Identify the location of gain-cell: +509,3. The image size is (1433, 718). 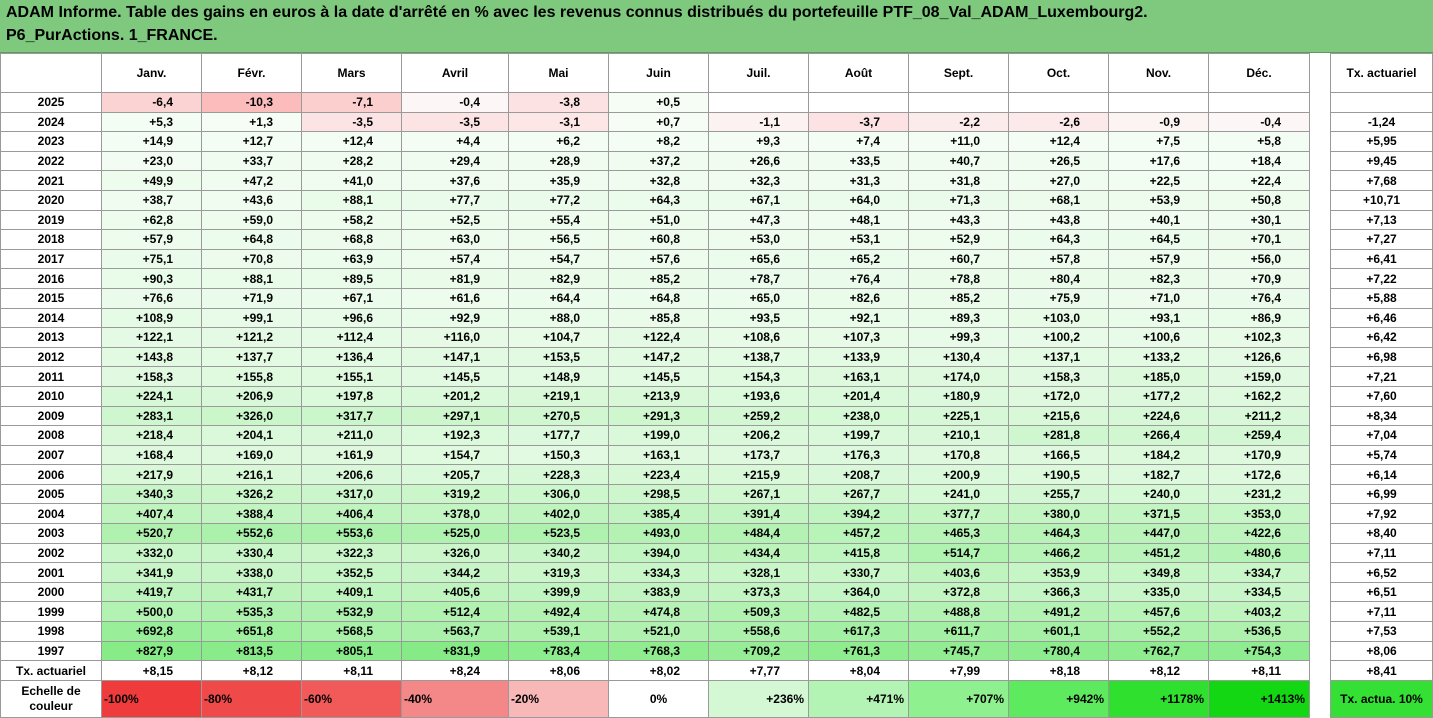
(758, 612).